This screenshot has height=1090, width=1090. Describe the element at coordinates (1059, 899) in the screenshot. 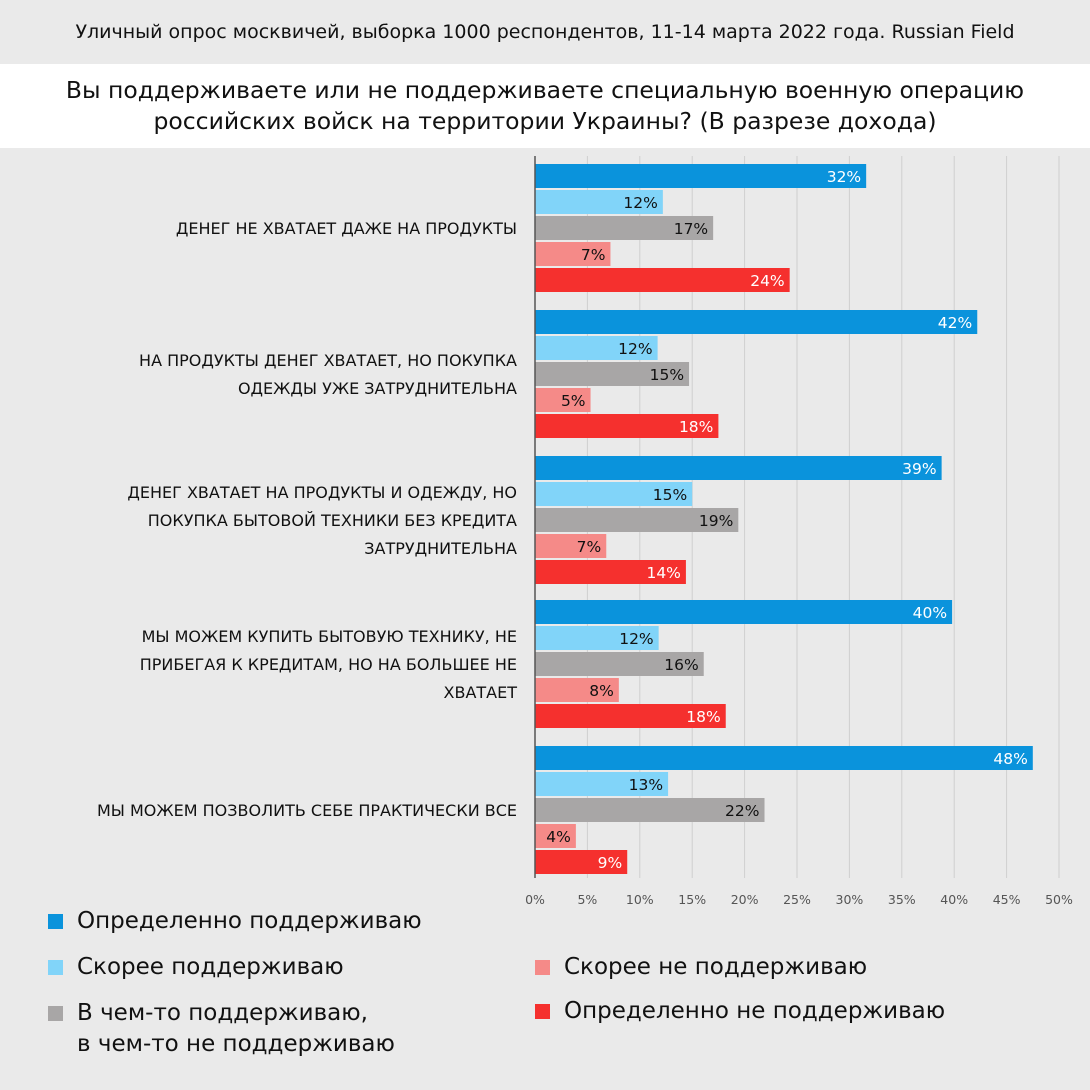

I see `x-tick-label: 50%` at that location.